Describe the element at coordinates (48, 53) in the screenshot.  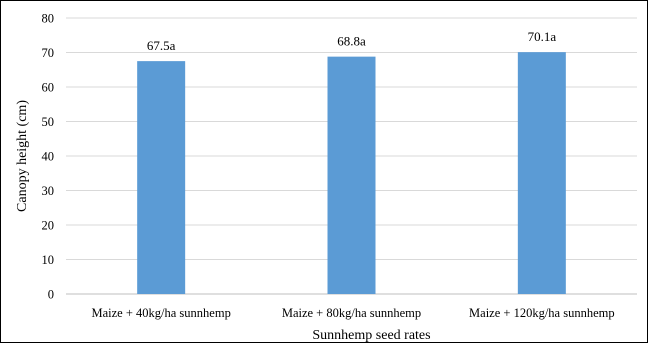
I see `y-tick-label: 70` at that location.